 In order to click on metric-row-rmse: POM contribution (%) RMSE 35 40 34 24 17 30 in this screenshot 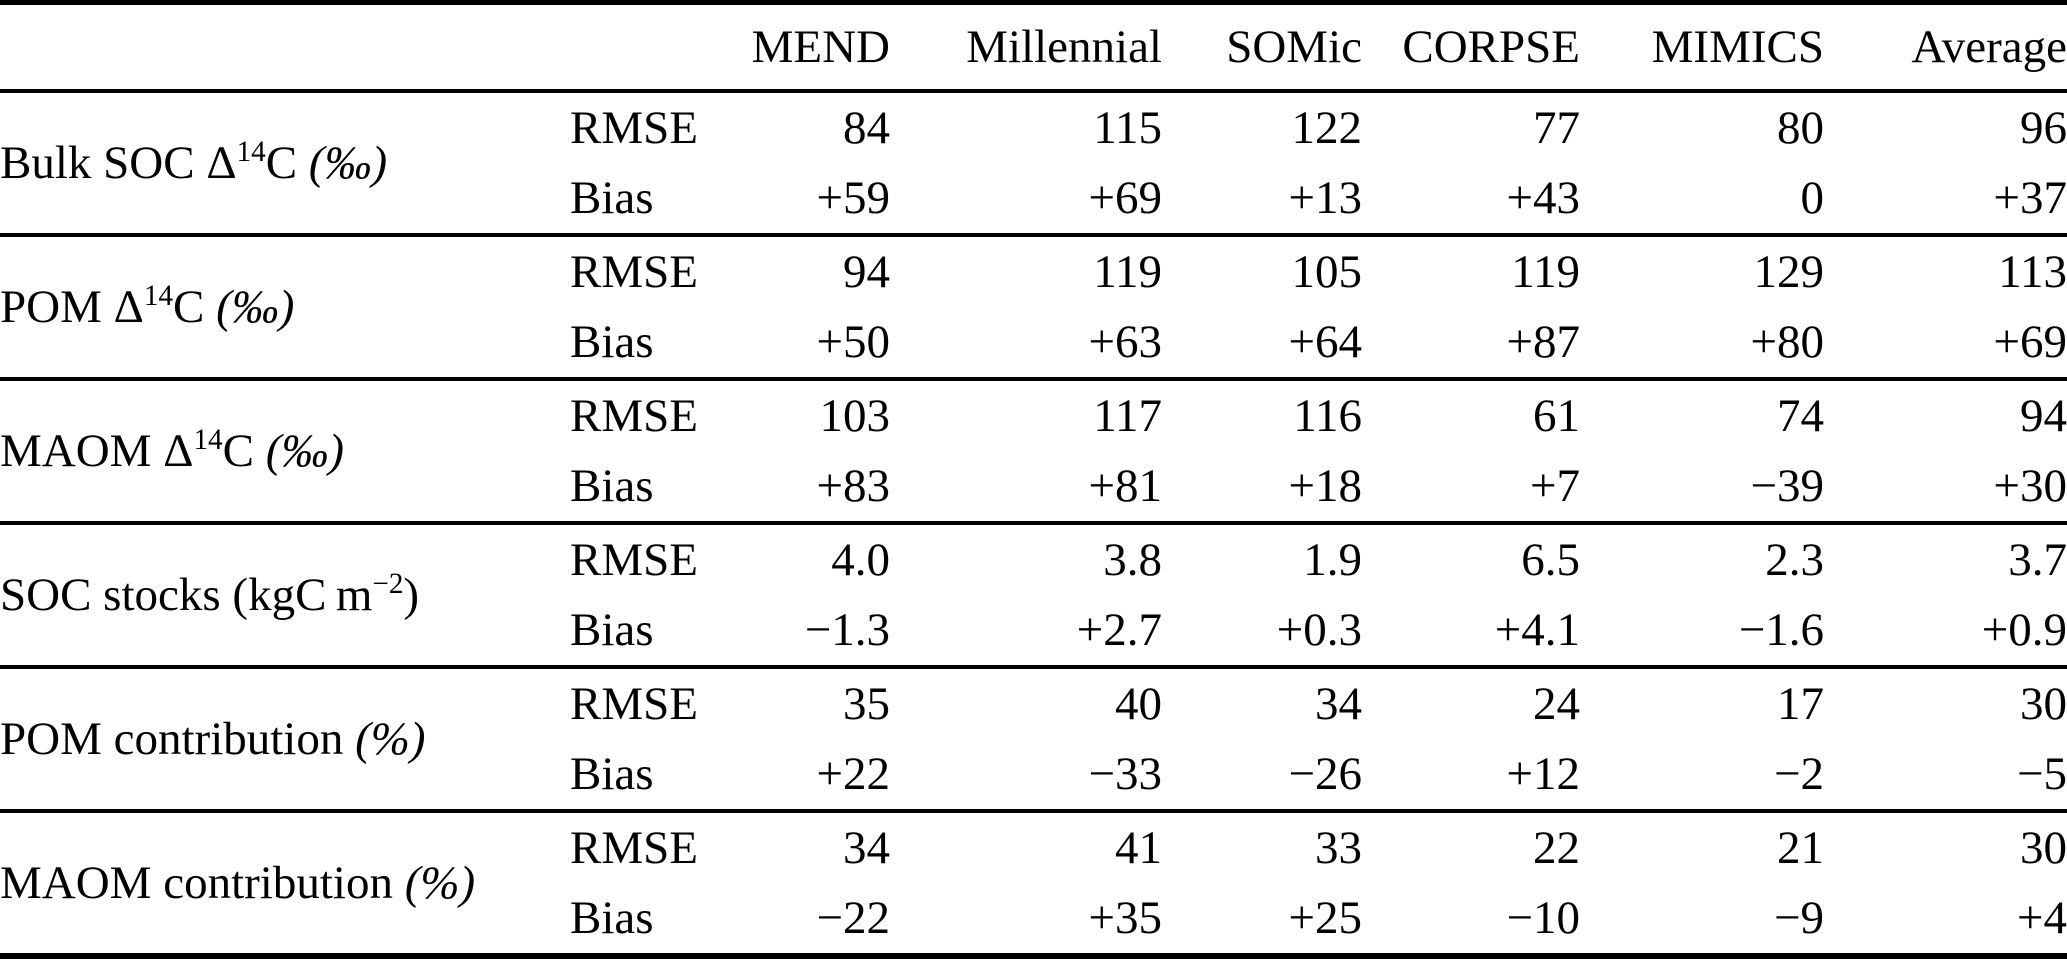, I will do `click(1033, 716)`.